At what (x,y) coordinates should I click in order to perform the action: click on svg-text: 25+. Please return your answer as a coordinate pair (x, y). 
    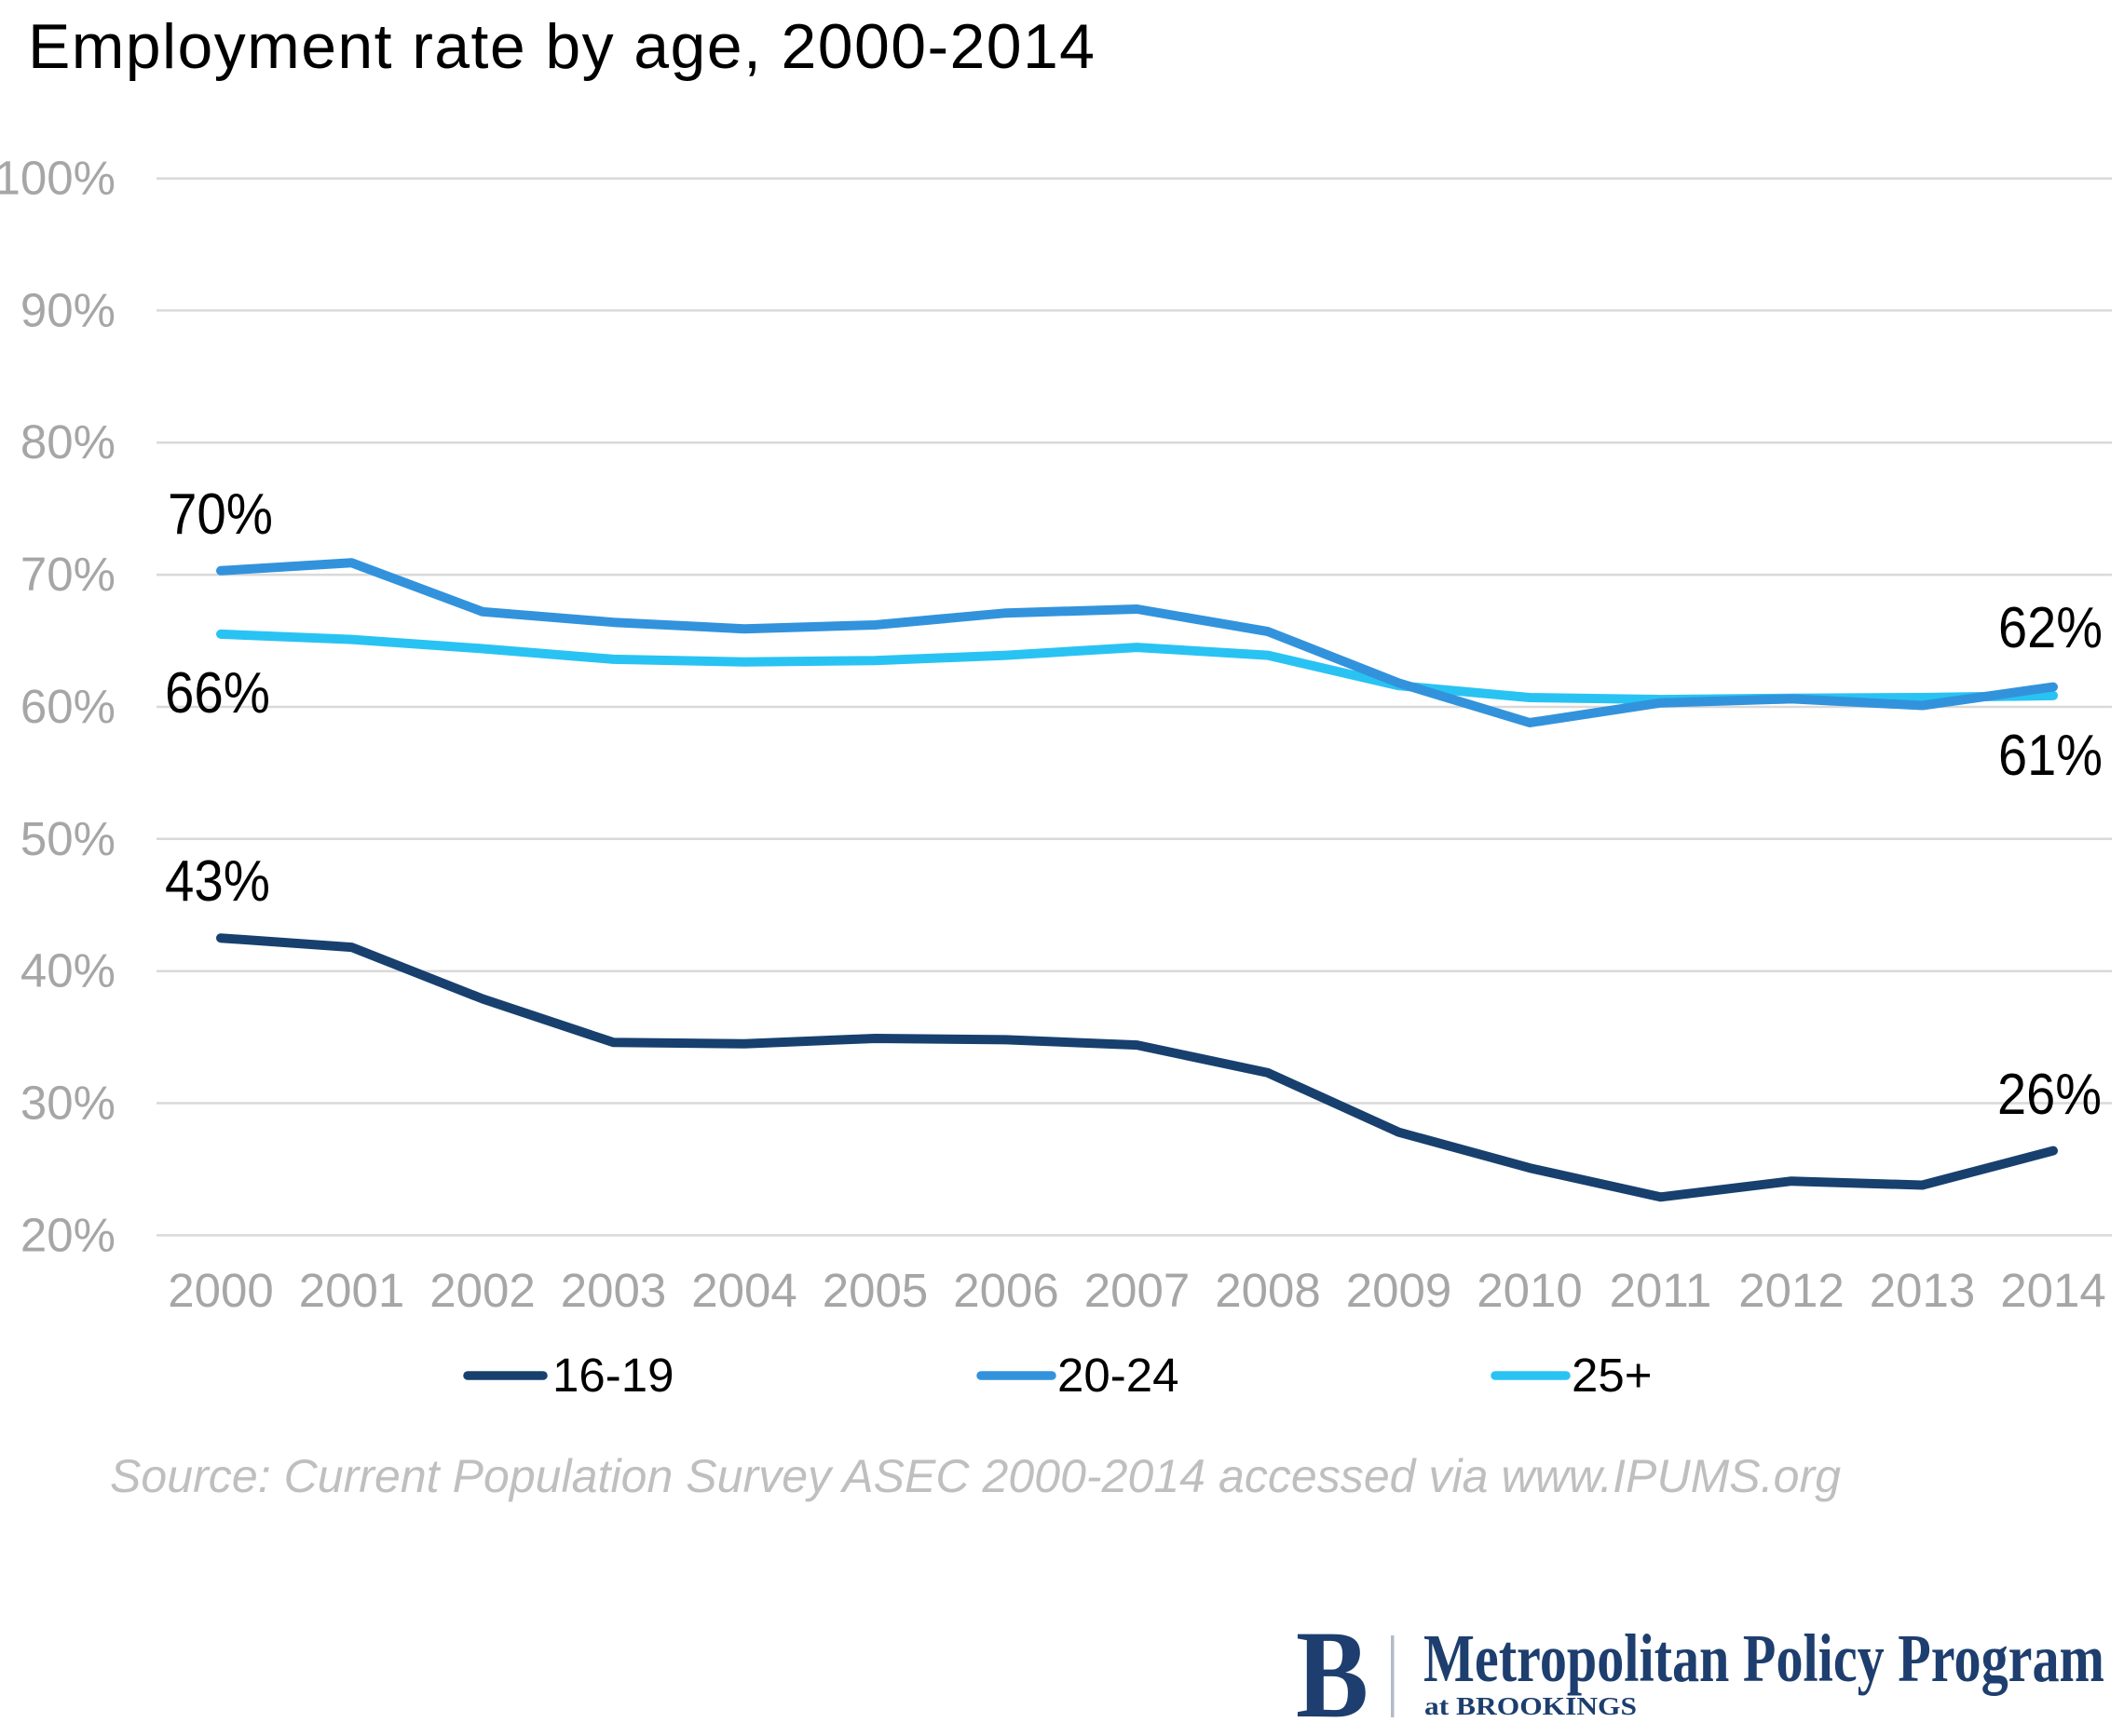
    Looking at the image, I should click on (1613, 1375).